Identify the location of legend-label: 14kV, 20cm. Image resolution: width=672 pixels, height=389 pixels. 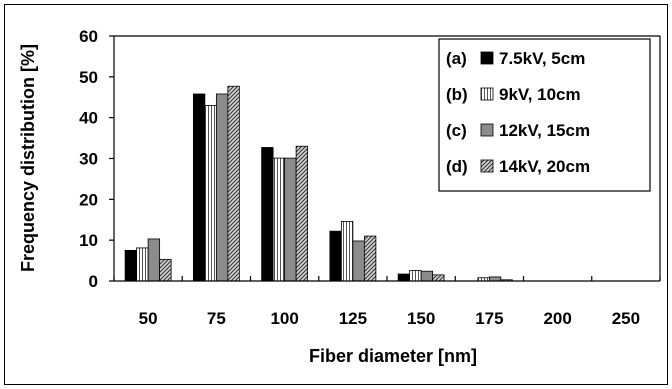
(544, 166).